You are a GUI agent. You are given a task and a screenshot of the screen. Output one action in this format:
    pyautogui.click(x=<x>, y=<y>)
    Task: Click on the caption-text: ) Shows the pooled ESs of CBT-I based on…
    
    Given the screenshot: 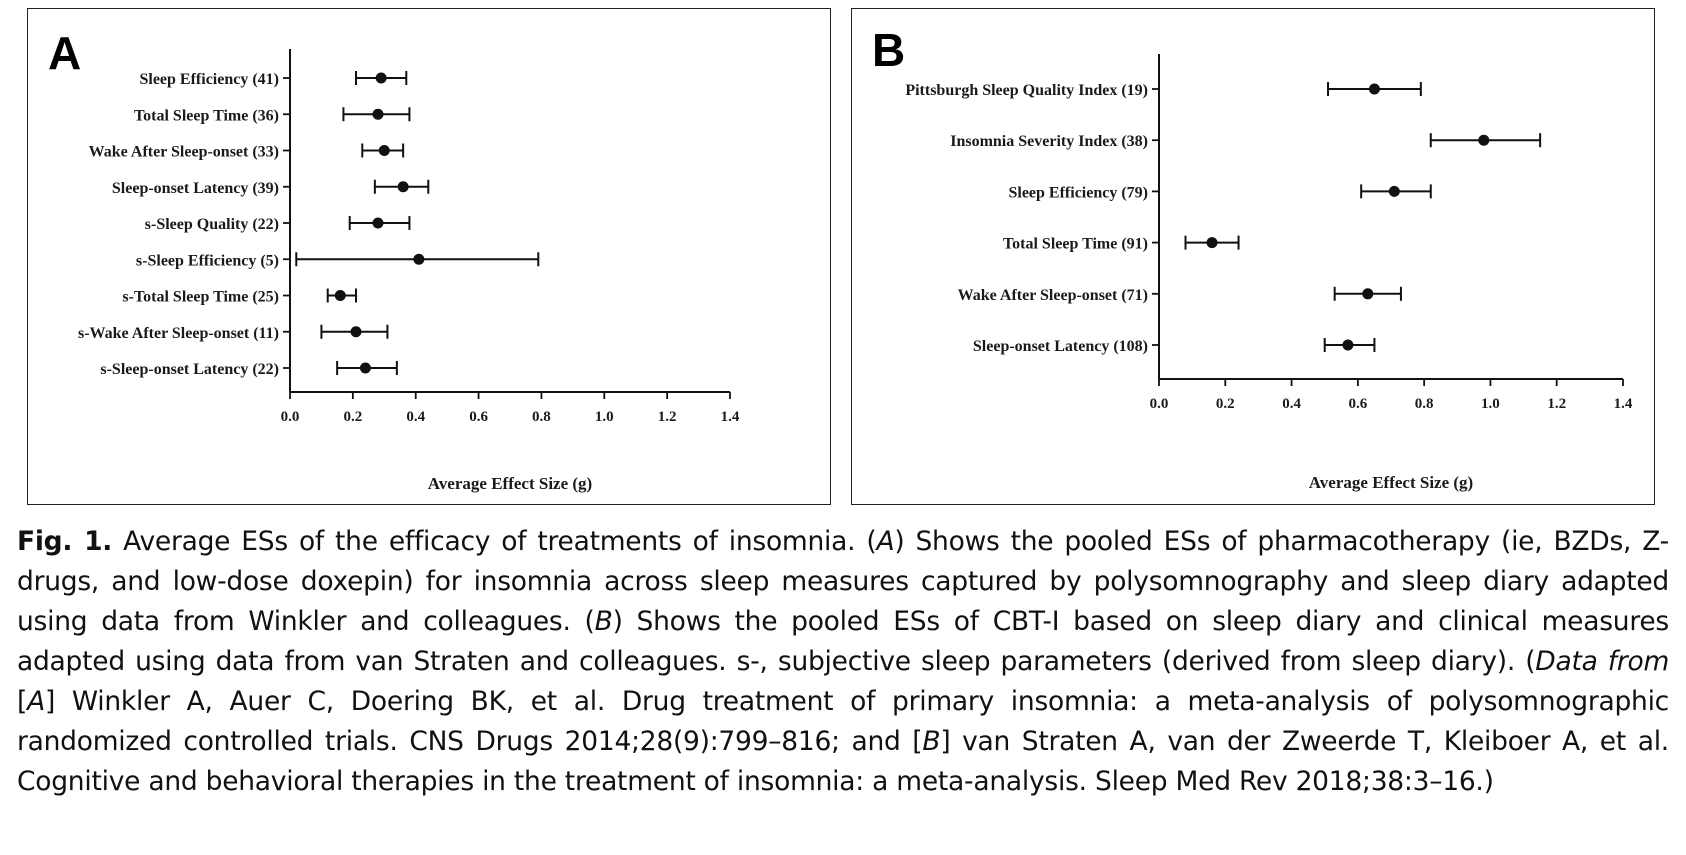 What is the action you would take?
    pyautogui.click(x=843, y=641)
    